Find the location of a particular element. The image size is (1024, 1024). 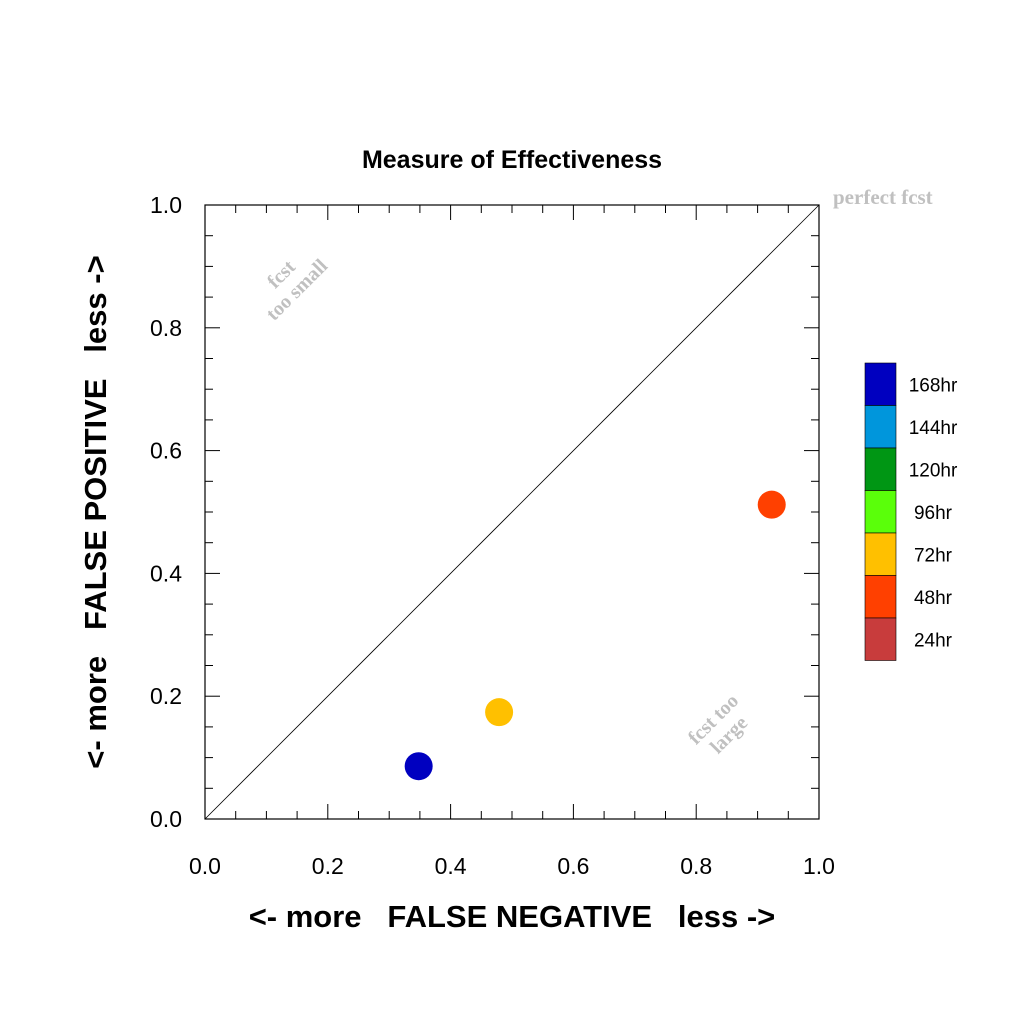

legend-label-144hr: 144hr is located at coordinates (933, 428).